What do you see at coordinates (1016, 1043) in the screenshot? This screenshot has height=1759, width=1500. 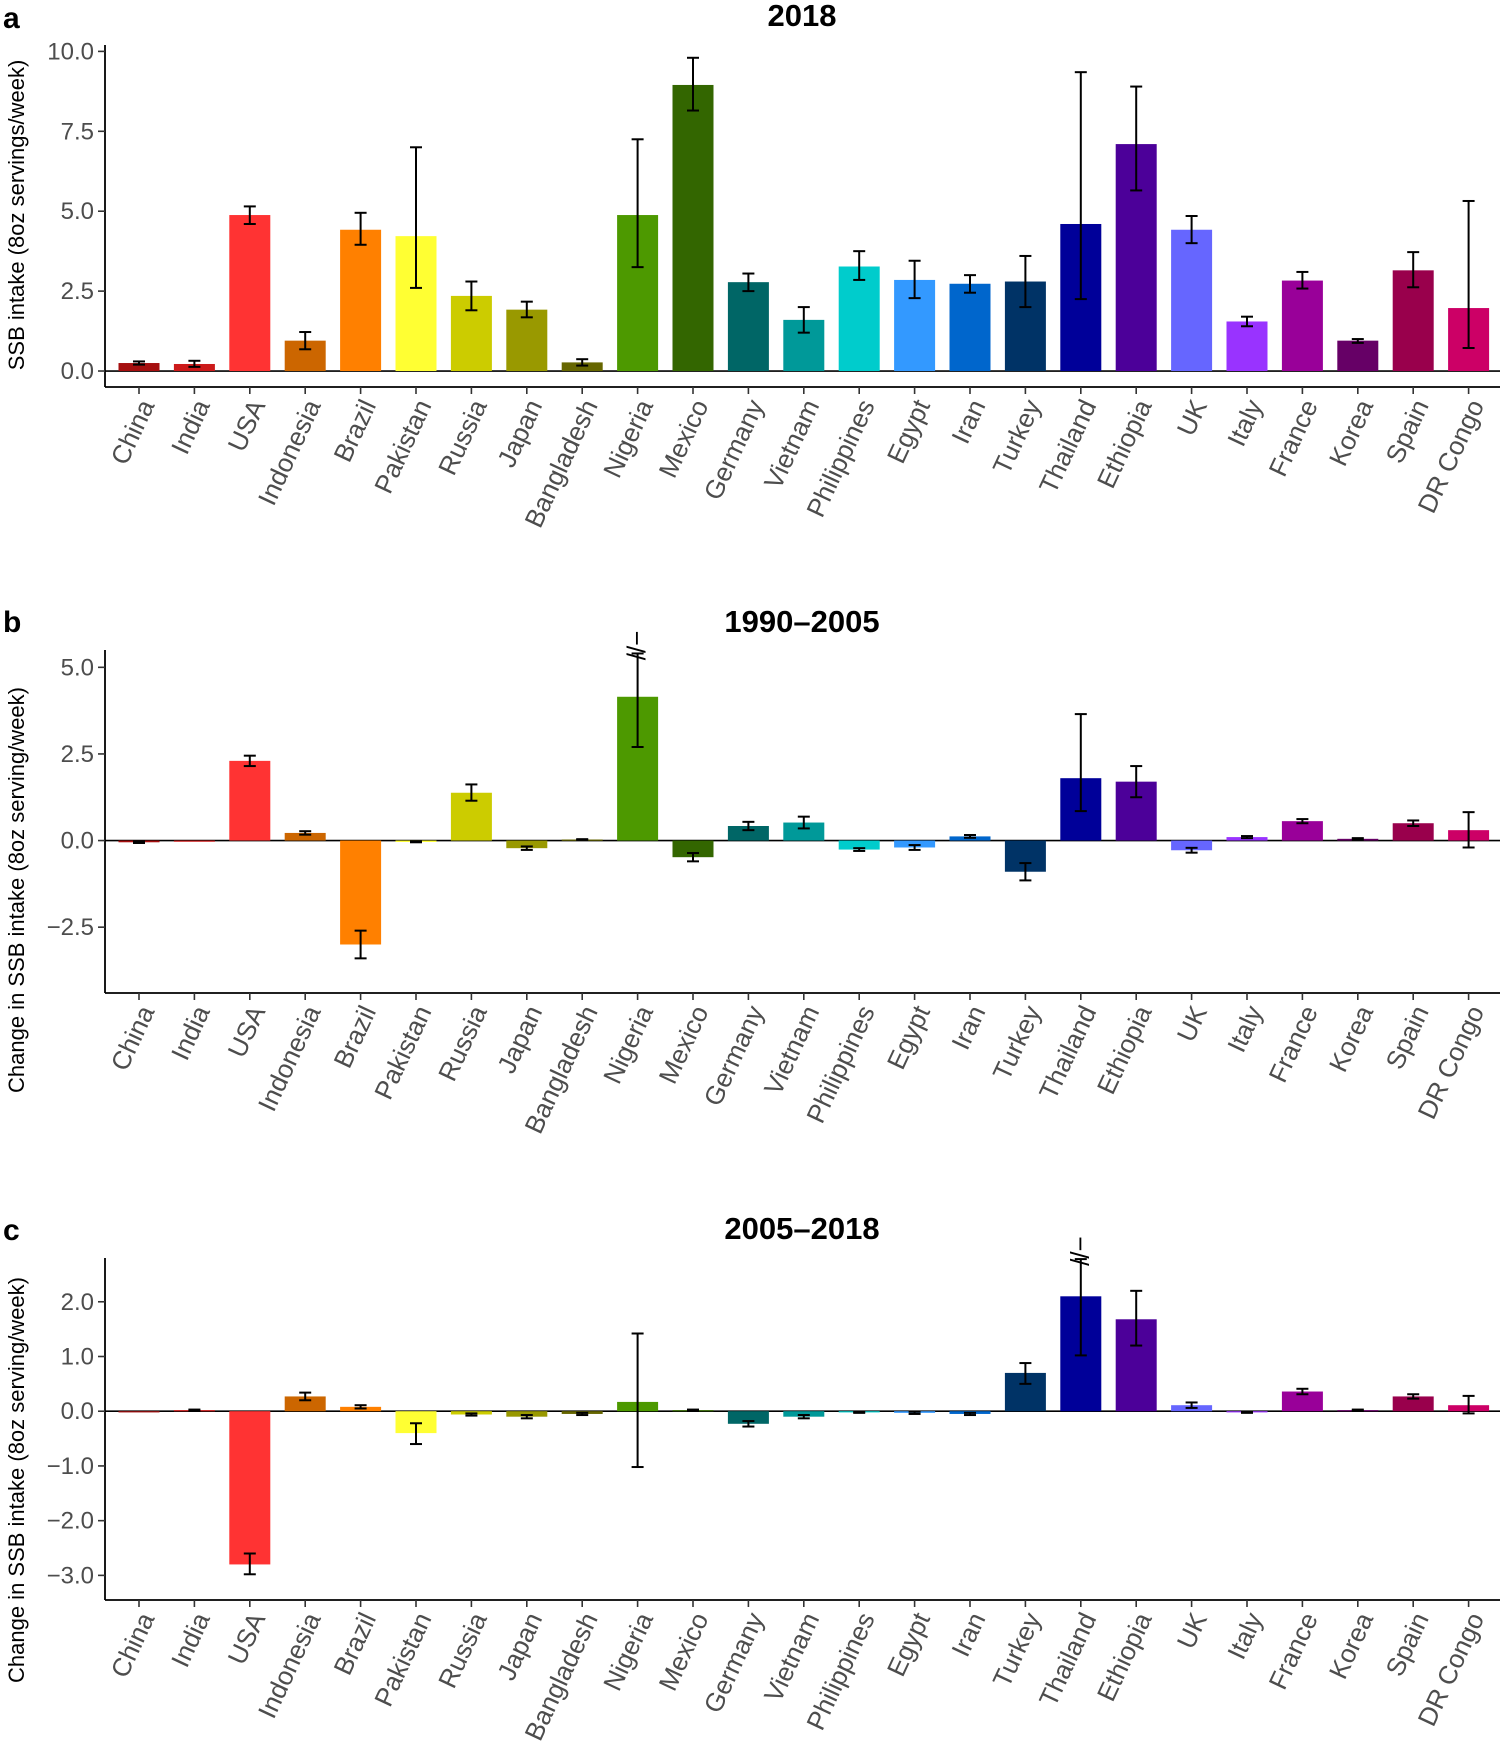 I see `x-tick-label-turkey: Turkey` at bounding box center [1016, 1043].